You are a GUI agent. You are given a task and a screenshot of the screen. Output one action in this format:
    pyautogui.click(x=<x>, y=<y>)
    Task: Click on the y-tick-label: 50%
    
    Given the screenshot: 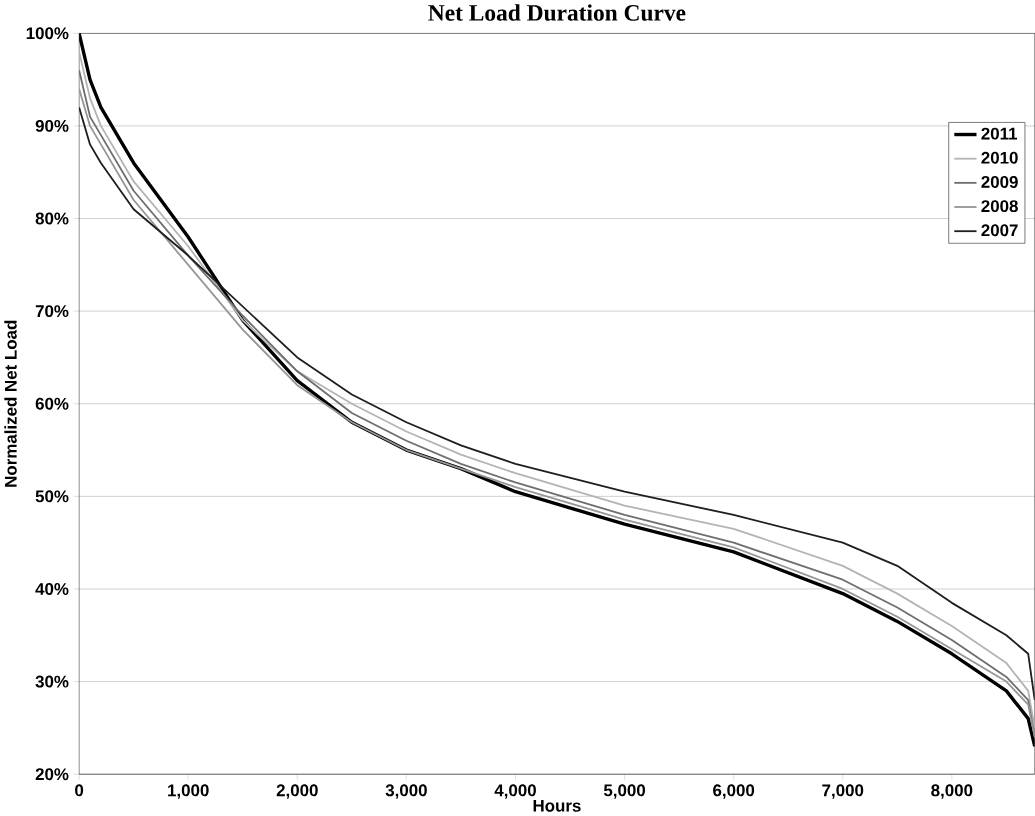 What is the action you would take?
    pyautogui.click(x=52, y=496)
    